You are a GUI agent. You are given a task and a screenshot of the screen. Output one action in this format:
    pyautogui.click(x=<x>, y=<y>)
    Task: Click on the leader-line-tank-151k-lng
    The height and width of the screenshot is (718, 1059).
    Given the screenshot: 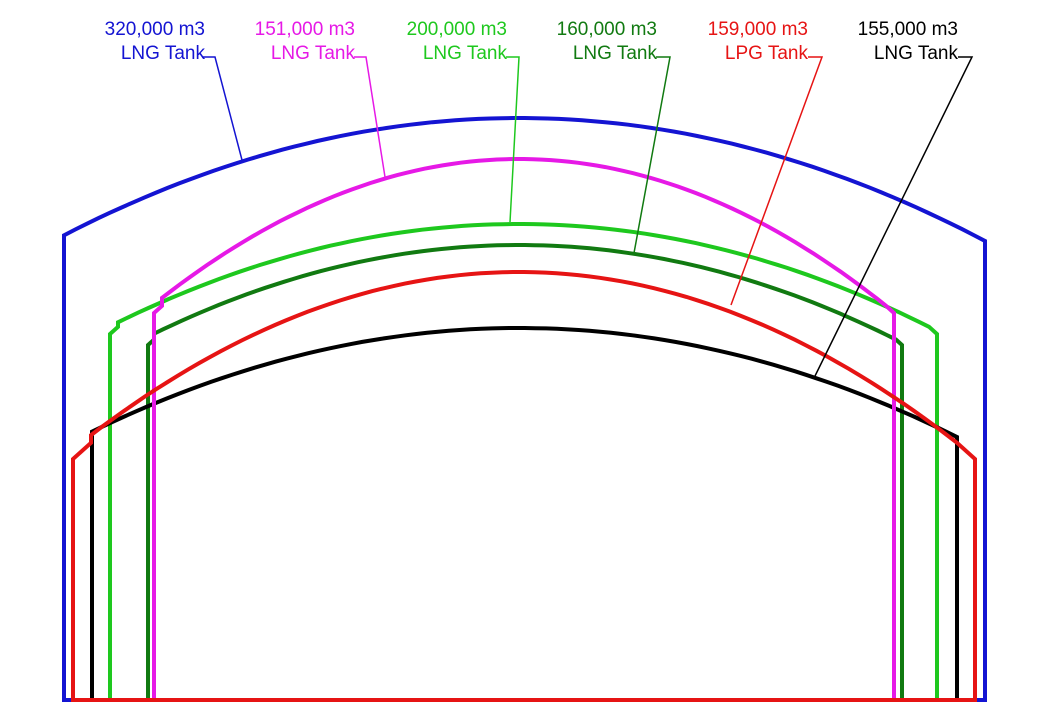 What is the action you would take?
    pyautogui.click(x=370, y=117)
    